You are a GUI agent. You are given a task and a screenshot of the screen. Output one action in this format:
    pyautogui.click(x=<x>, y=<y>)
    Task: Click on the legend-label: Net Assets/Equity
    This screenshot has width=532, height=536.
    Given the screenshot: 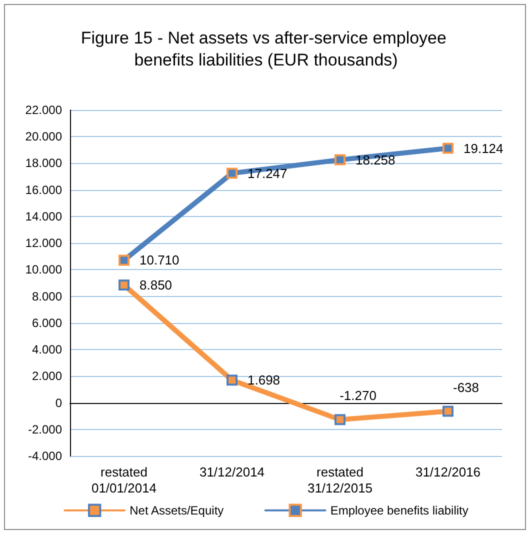 What is the action you would take?
    pyautogui.click(x=177, y=510)
    